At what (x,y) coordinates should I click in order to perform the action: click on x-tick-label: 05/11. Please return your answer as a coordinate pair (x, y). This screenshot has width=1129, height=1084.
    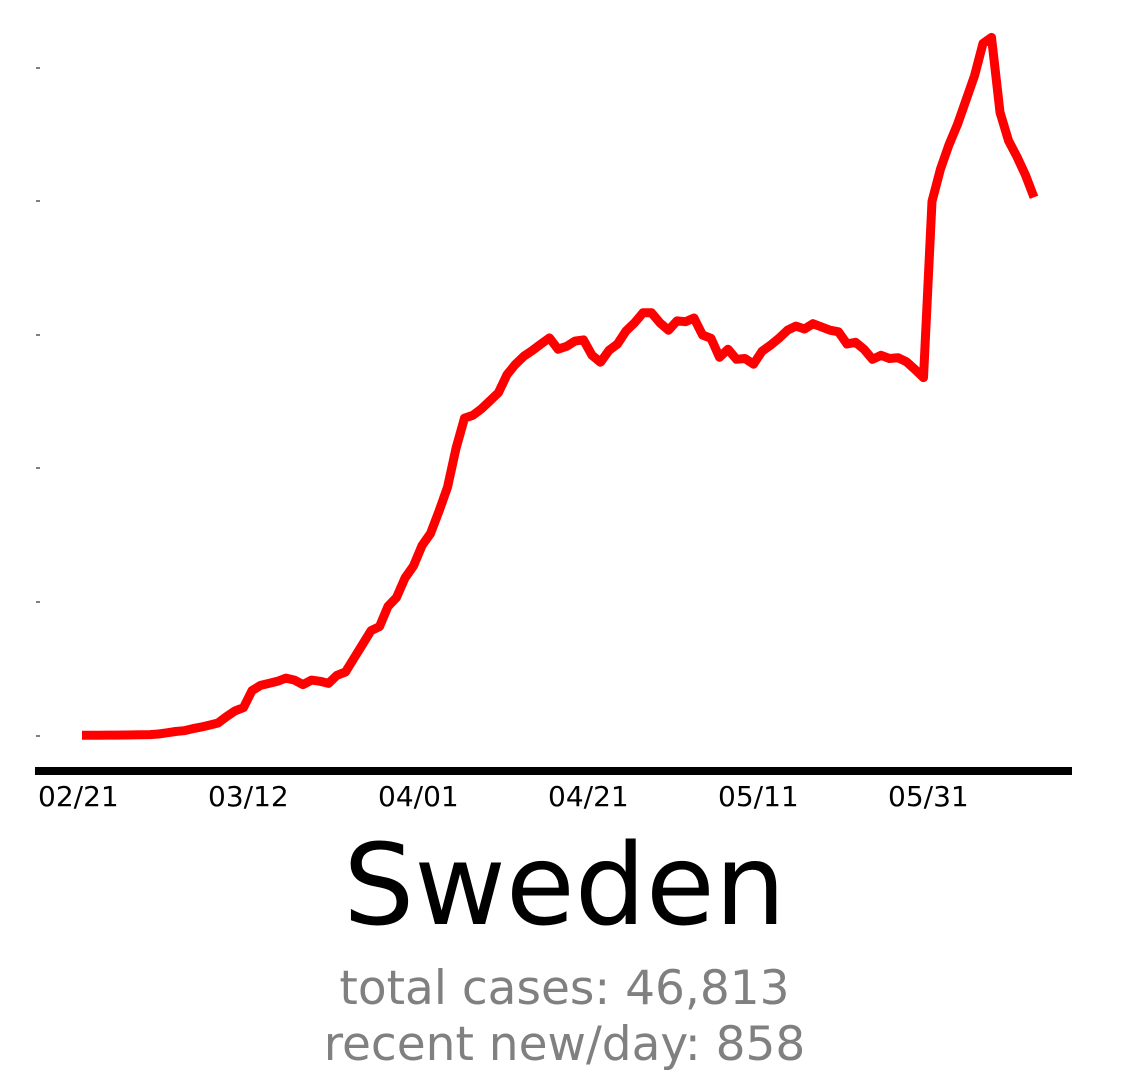
    Looking at the image, I should click on (758, 796).